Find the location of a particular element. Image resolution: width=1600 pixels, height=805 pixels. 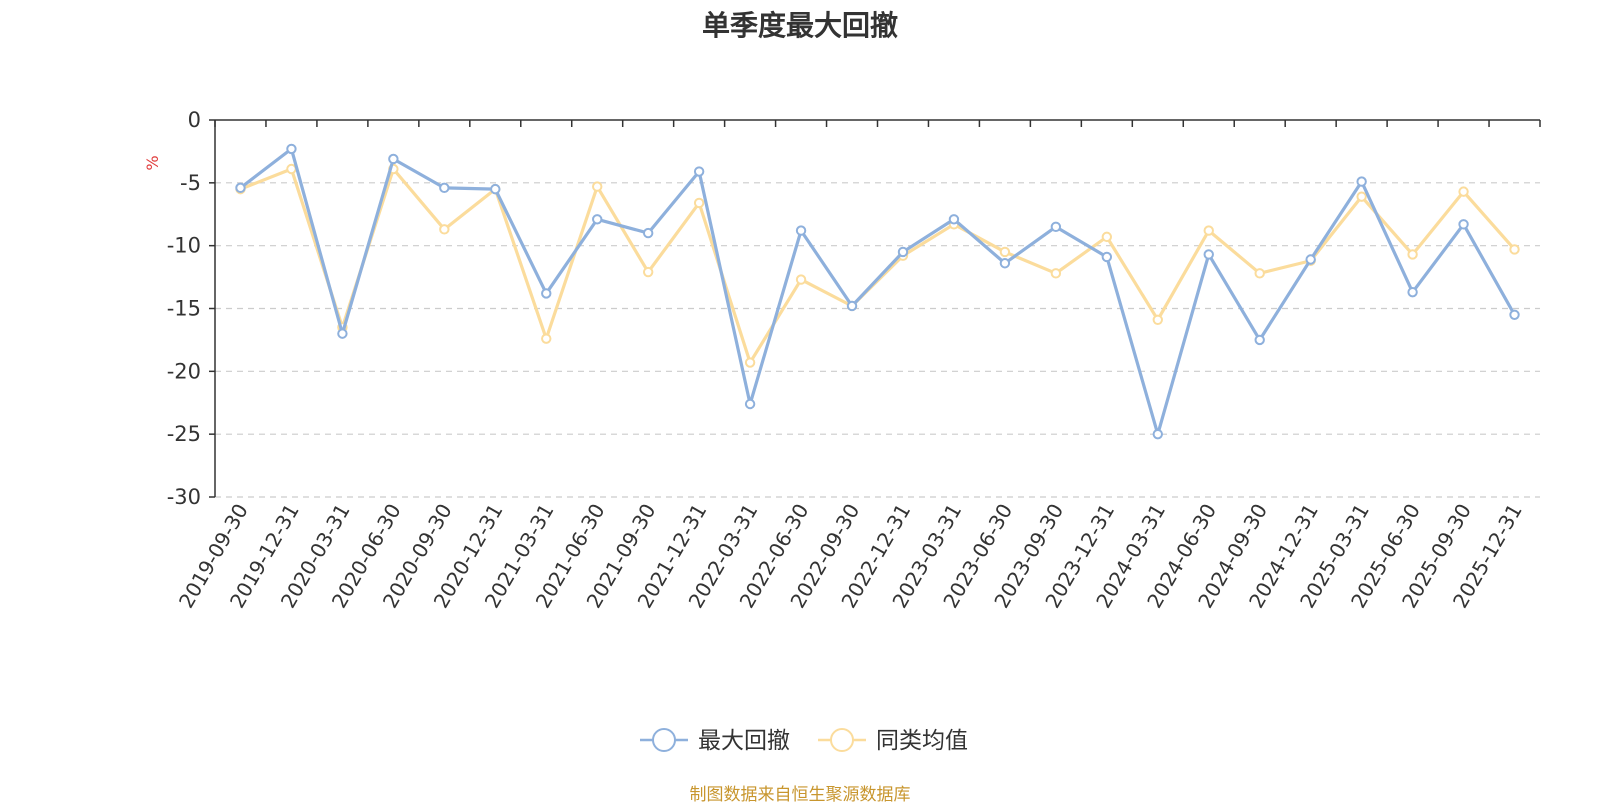

legend-label: 最大回撤 is located at coordinates (744, 741).